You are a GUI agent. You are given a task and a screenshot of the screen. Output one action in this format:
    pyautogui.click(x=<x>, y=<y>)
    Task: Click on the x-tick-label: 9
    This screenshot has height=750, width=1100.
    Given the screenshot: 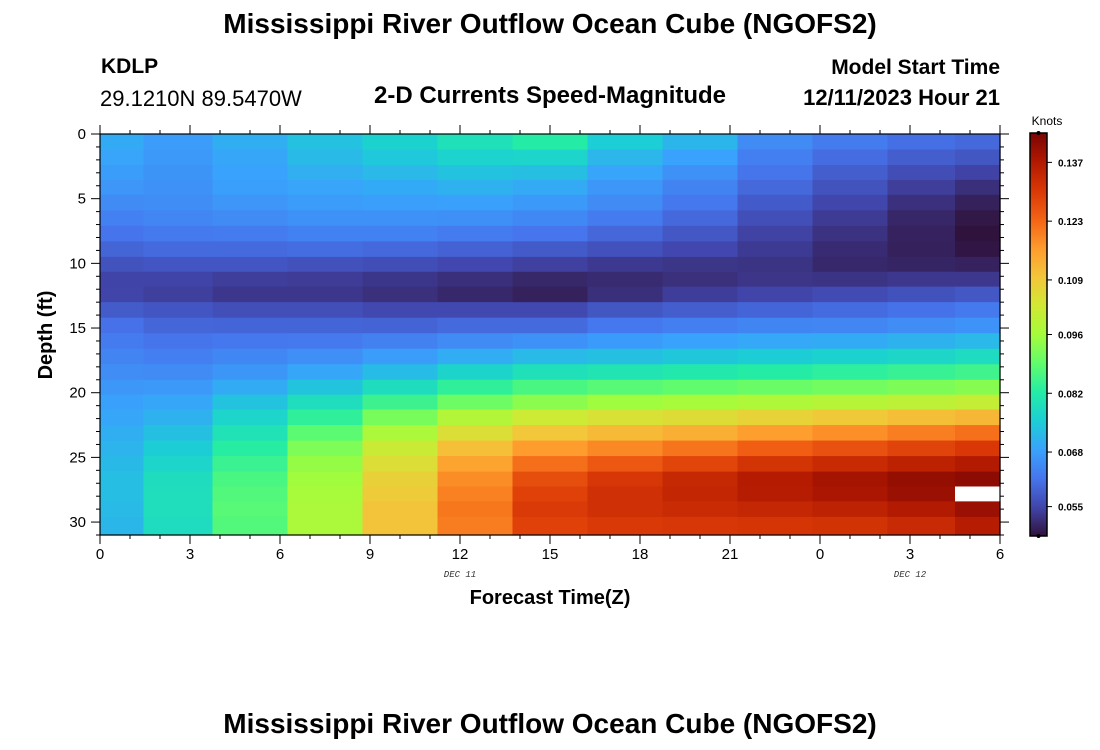 What is the action you would take?
    pyautogui.click(x=370, y=554)
    